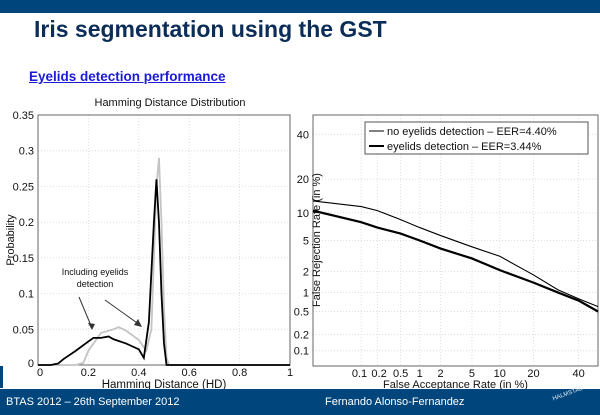 Image resolution: width=600 pixels, height=415 pixels. I want to click on legend-label-0: no eyelids detection – EER=4.40%, so click(472, 132).